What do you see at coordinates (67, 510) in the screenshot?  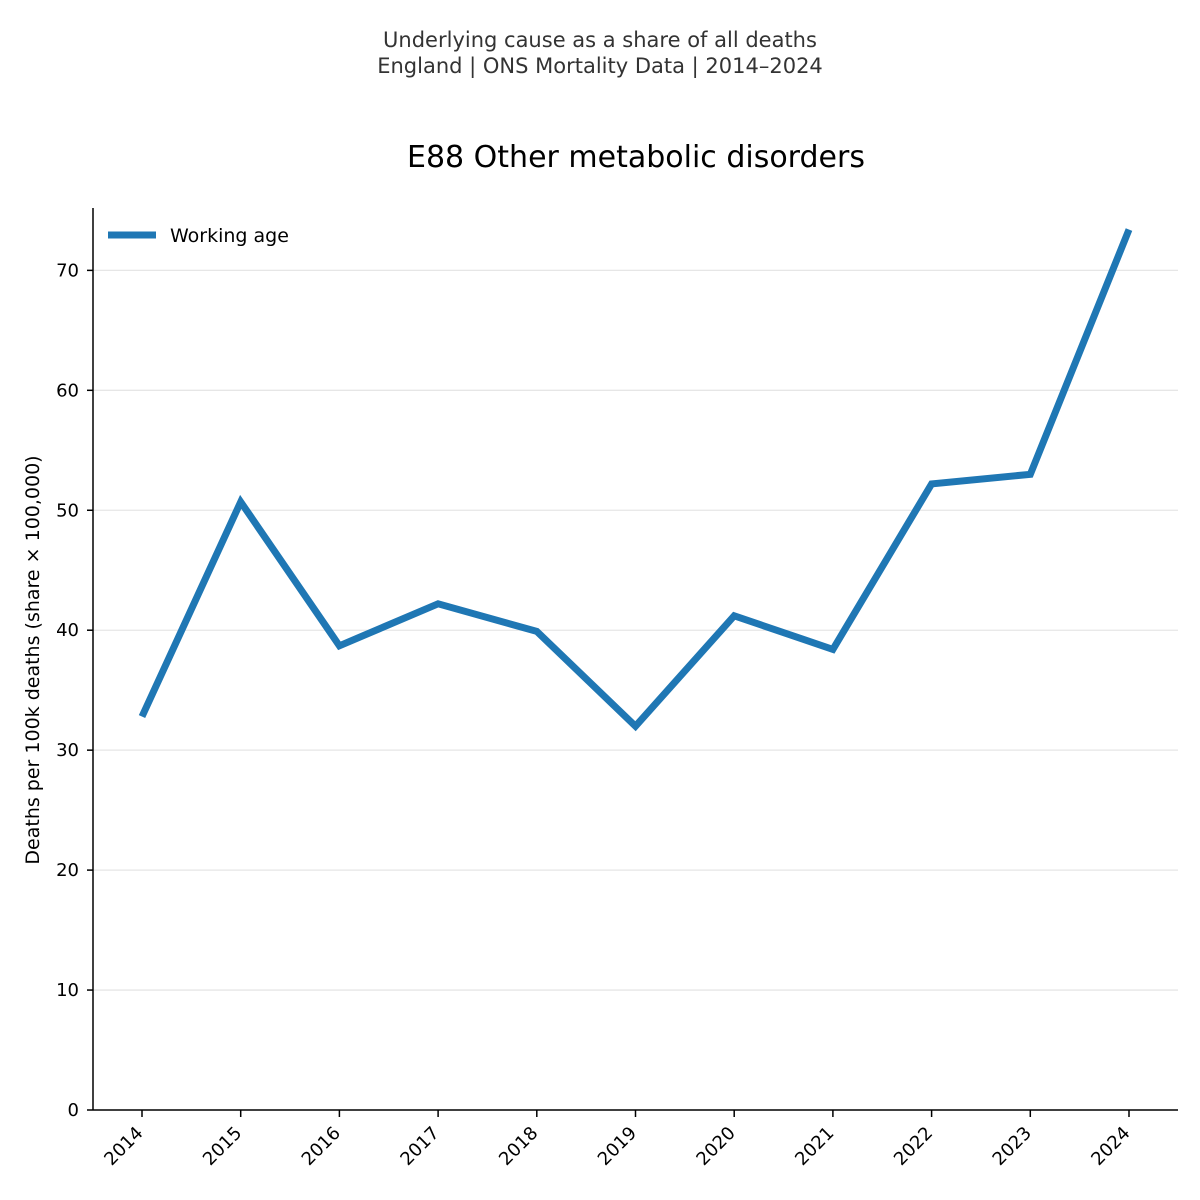 I see `y-tick-label-50: 50` at bounding box center [67, 510].